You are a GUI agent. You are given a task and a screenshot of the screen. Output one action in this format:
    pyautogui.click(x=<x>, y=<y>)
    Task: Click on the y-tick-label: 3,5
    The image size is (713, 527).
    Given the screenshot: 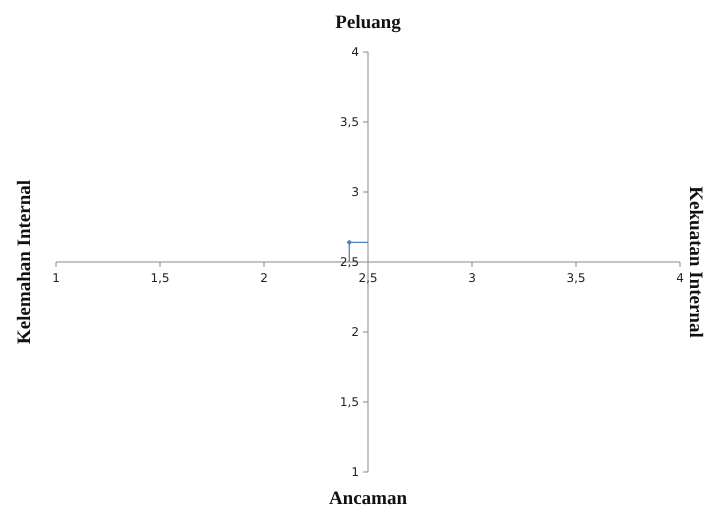 What is the action you would take?
    pyautogui.click(x=349, y=122)
    